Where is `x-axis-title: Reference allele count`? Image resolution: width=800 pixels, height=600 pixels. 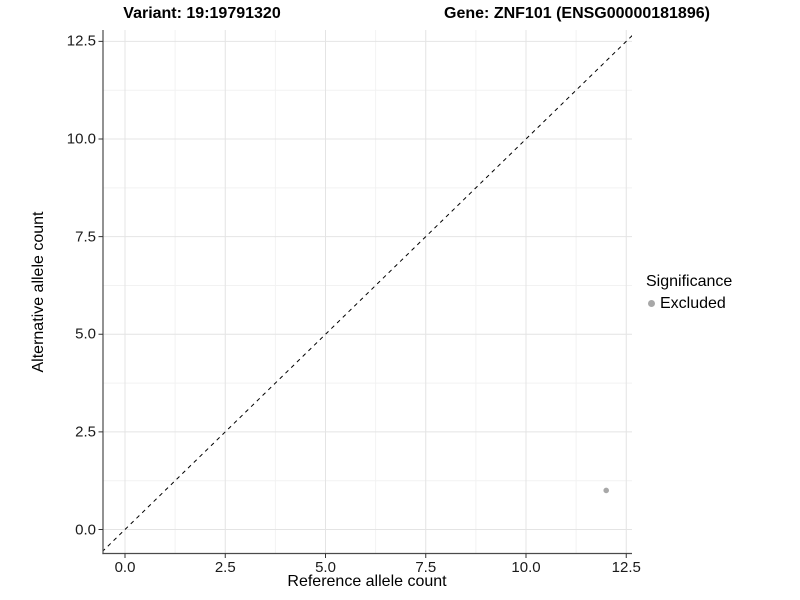
x-axis-title: Reference allele count is located at coordinates (367, 581).